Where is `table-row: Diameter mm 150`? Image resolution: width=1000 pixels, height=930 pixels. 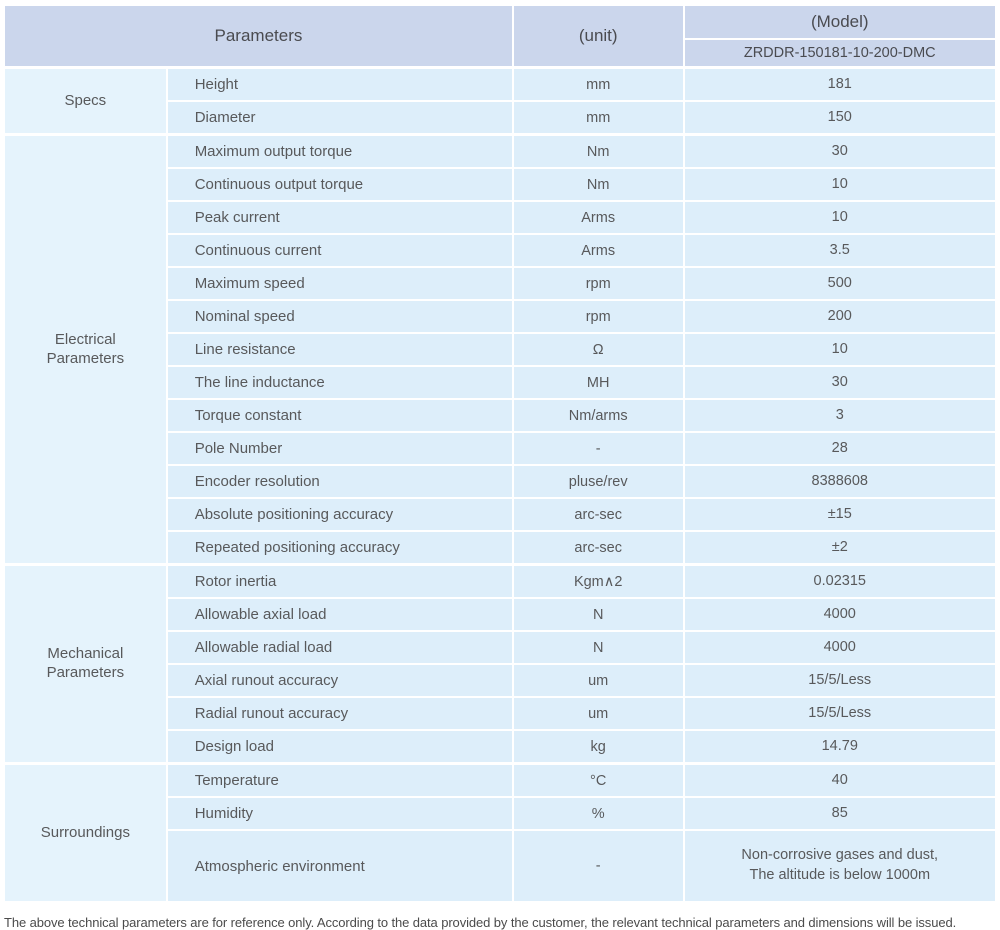 table-row: Diameter mm 150 is located at coordinates (500, 118).